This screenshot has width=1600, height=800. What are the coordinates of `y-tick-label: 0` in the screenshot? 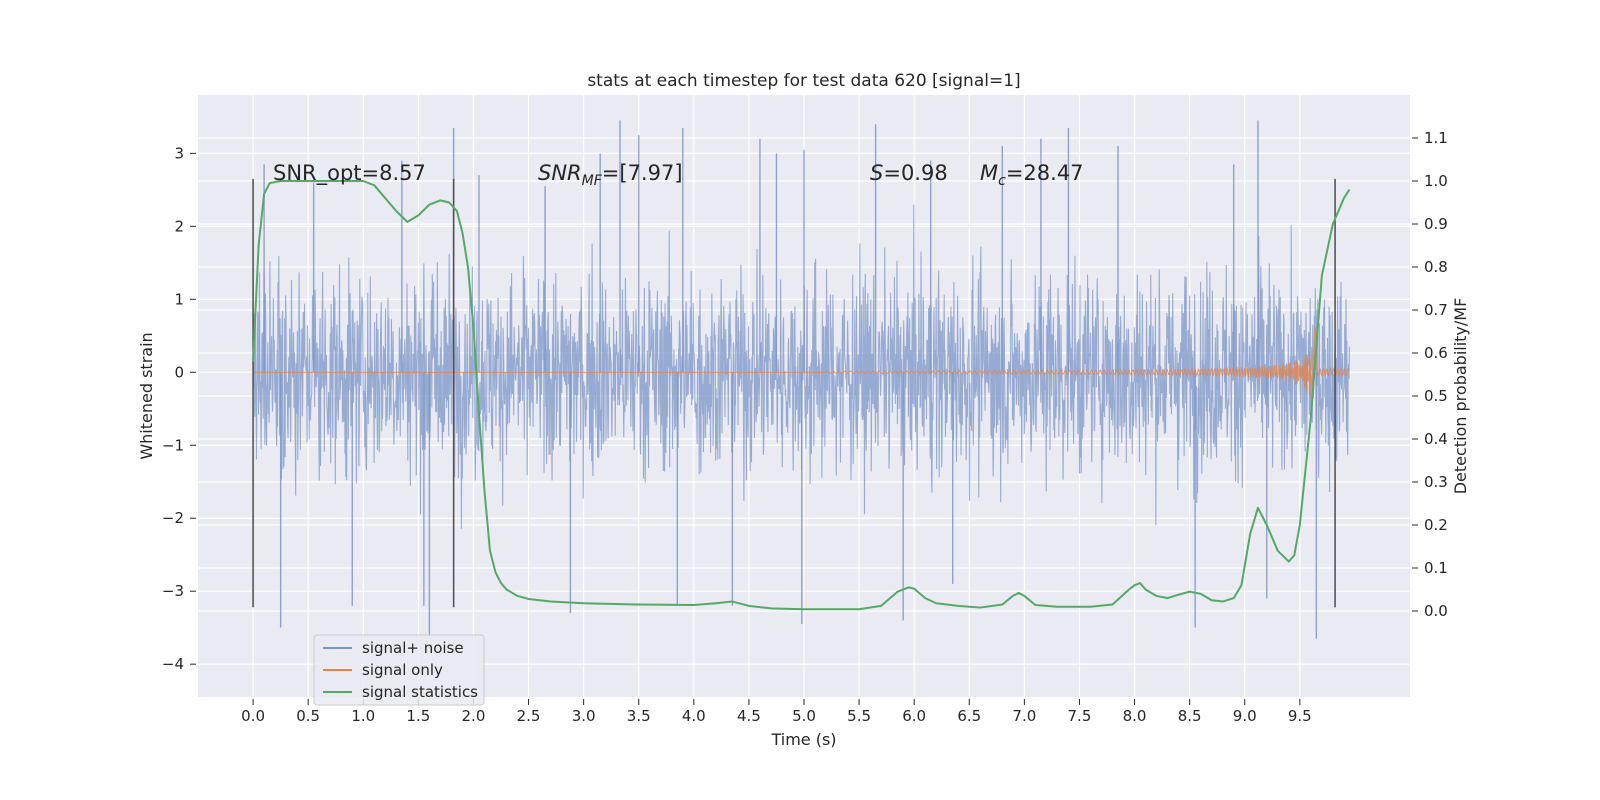 It's located at (179, 372).